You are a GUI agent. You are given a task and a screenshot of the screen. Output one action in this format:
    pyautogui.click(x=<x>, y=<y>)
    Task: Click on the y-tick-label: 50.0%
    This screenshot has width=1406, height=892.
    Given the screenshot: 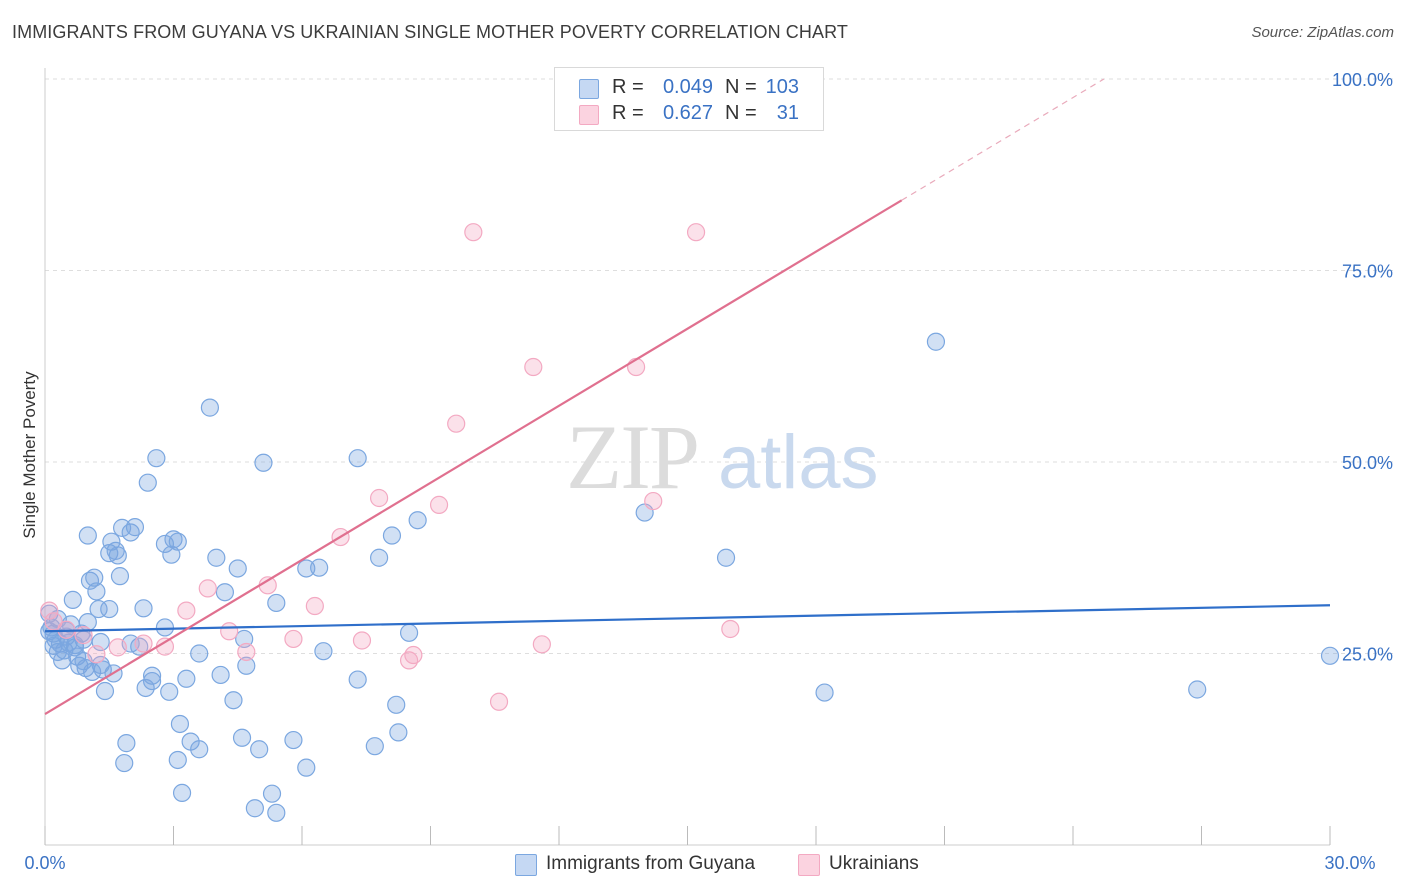 What is the action you would take?
    pyautogui.click(x=1367, y=463)
    